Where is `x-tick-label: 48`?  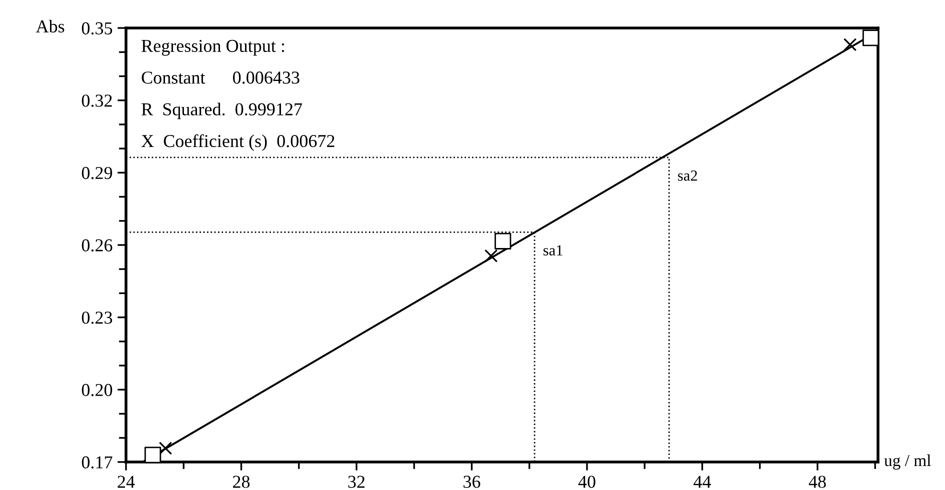
x-tick-label: 48 is located at coordinates (817, 482).